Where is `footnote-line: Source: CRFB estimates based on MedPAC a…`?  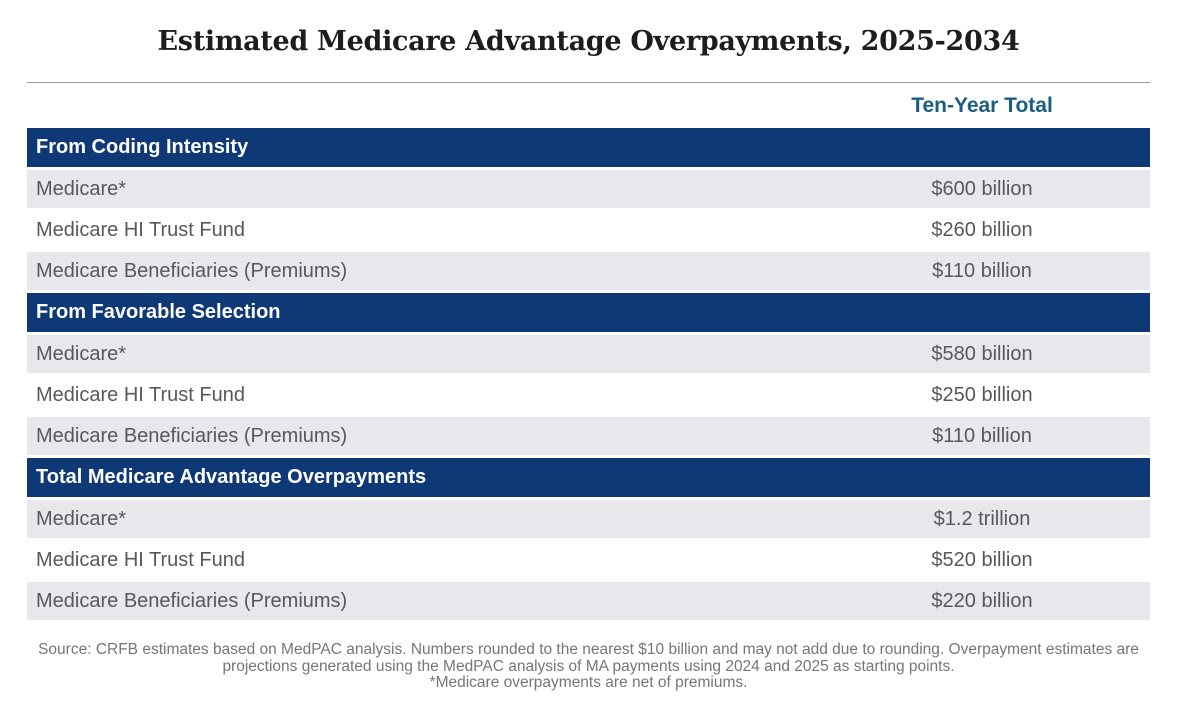 footnote-line: Source: CRFB estimates based on MedPAC a… is located at coordinates (588, 649).